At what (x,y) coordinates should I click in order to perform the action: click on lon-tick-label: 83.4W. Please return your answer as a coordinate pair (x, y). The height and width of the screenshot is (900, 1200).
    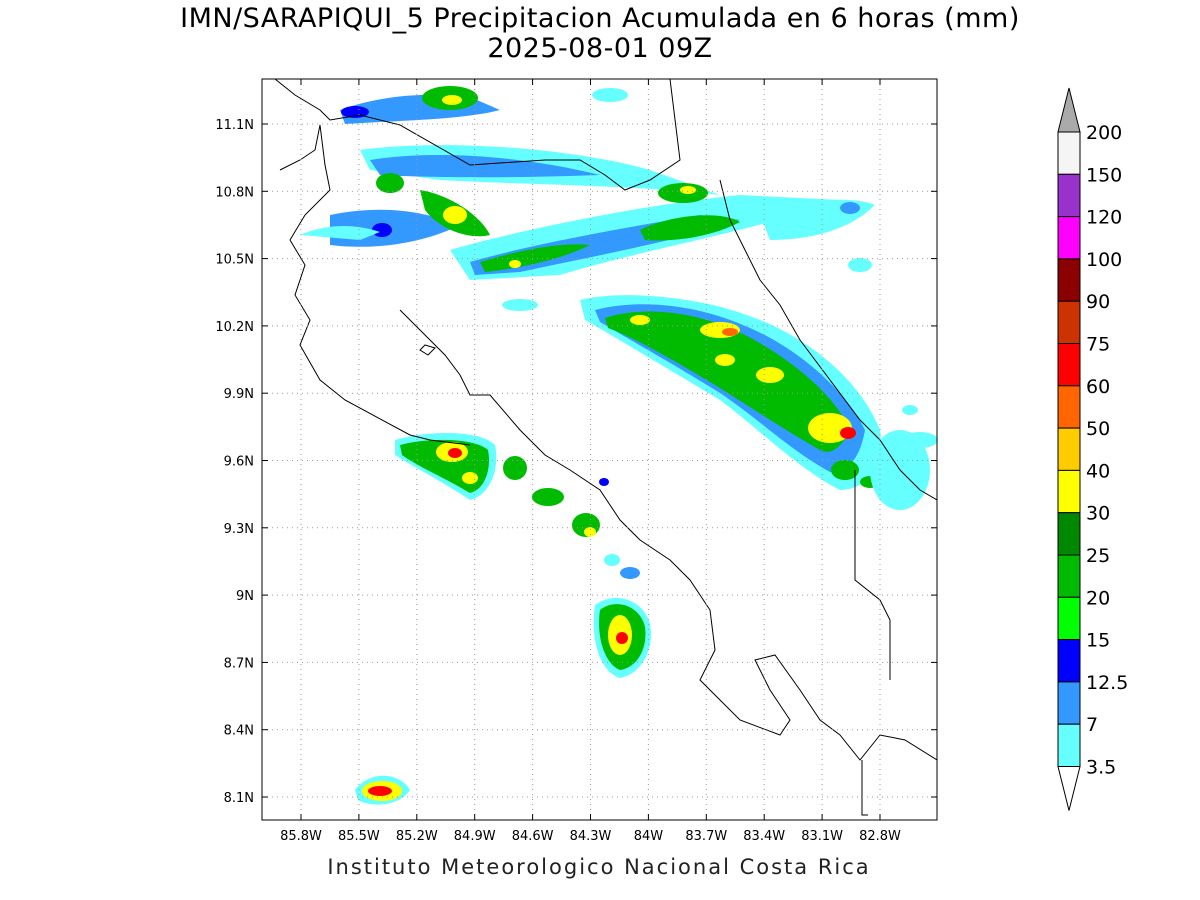
    Looking at the image, I should click on (764, 836).